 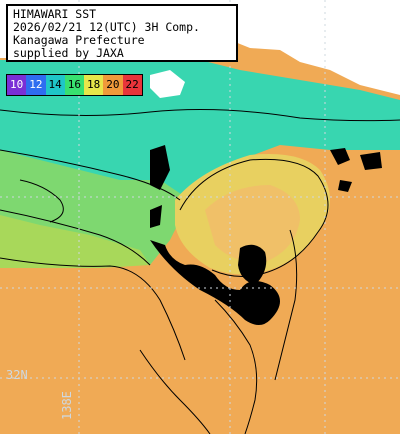 I want to click on temperature-legend: 10 12 14 16 18 20 22, so click(x=74, y=85).